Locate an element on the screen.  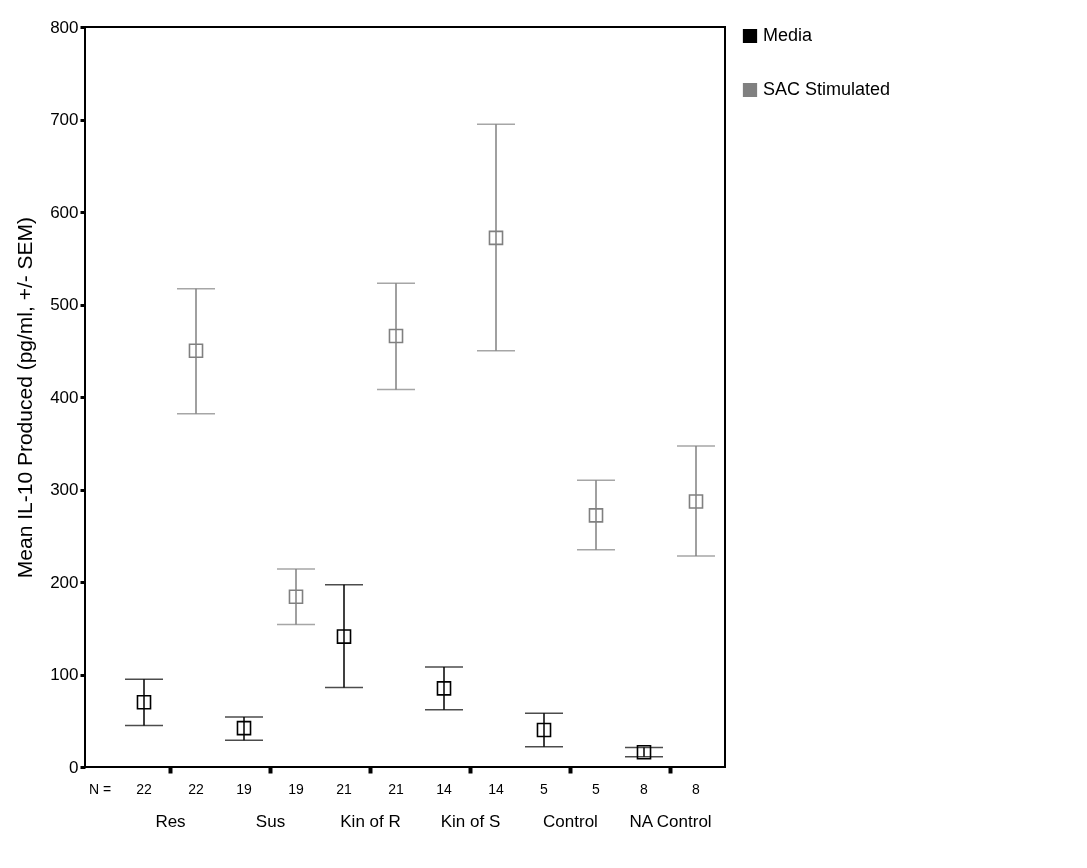
text: N = is located at coordinates (100, 789).